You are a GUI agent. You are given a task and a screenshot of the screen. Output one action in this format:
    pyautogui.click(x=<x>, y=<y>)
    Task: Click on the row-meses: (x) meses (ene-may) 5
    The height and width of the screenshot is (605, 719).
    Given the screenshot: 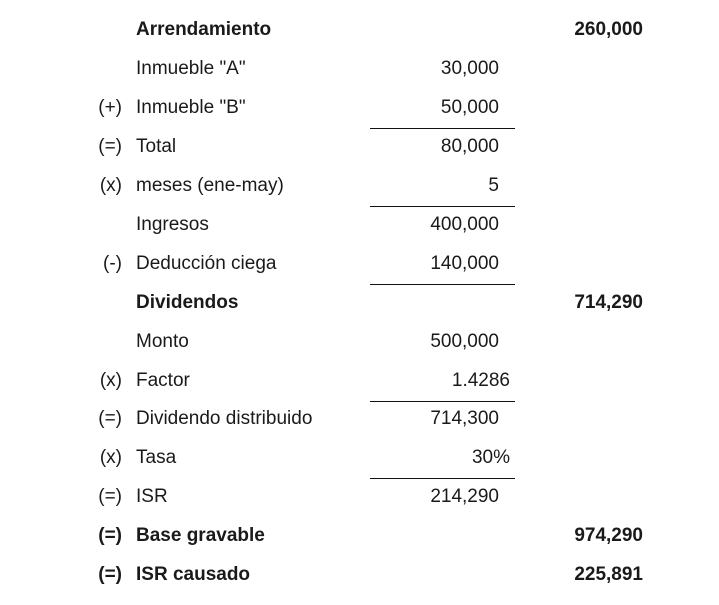 What is the action you would take?
    pyautogui.click(x=359, y=185)
    